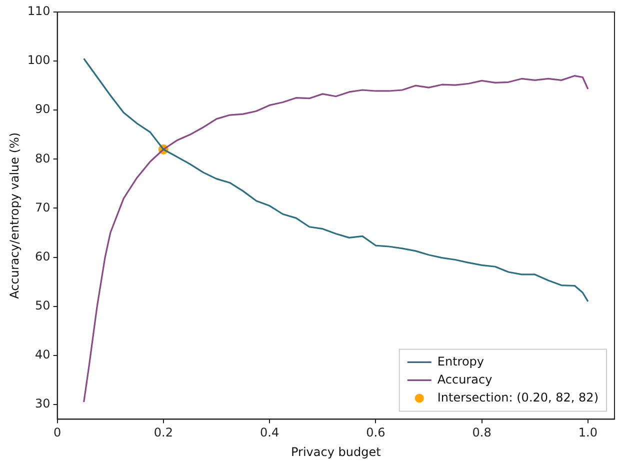  What do you see at coordinates (42, 109) in the screenshot?
I see `y-tick-label: 90` at bounding box center [42, 109].